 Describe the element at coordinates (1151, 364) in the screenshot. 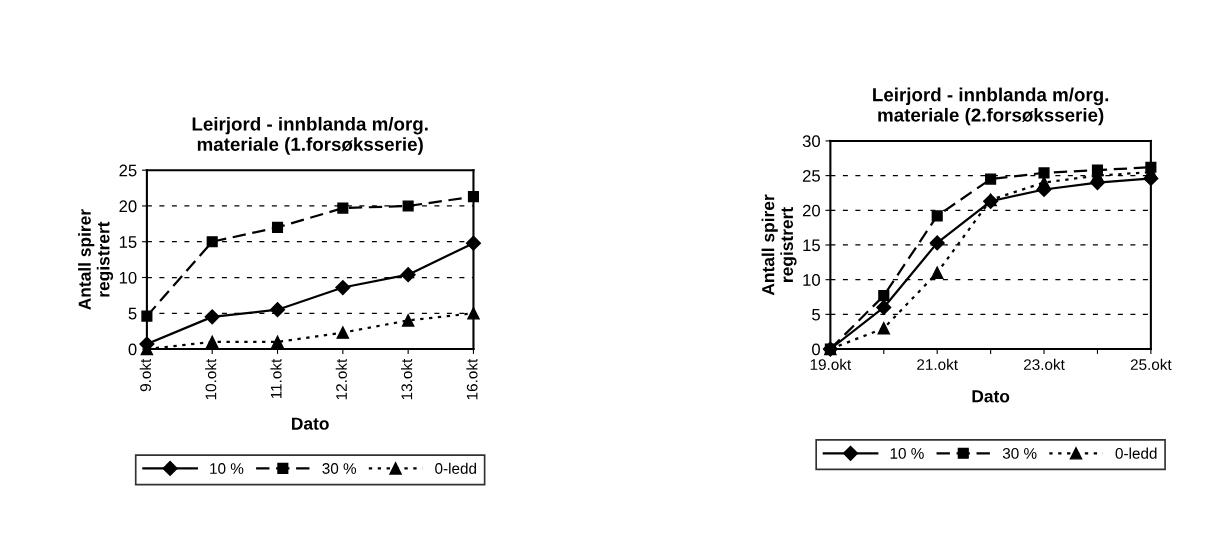

I see `x-tick-label: 25.okt` at that location.